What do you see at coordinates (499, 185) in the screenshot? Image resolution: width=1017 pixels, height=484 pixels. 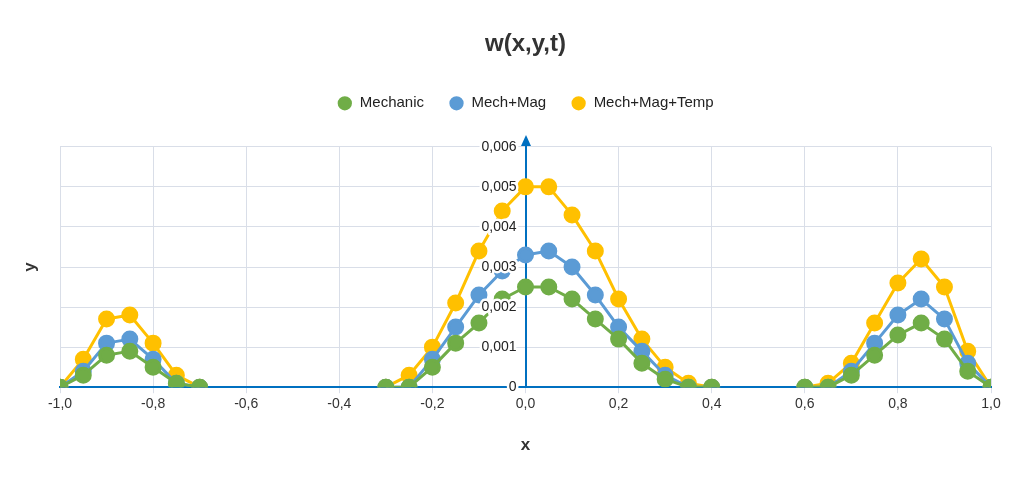 I see `y-tick-label: 0,005` at bounding box center [499, 185].